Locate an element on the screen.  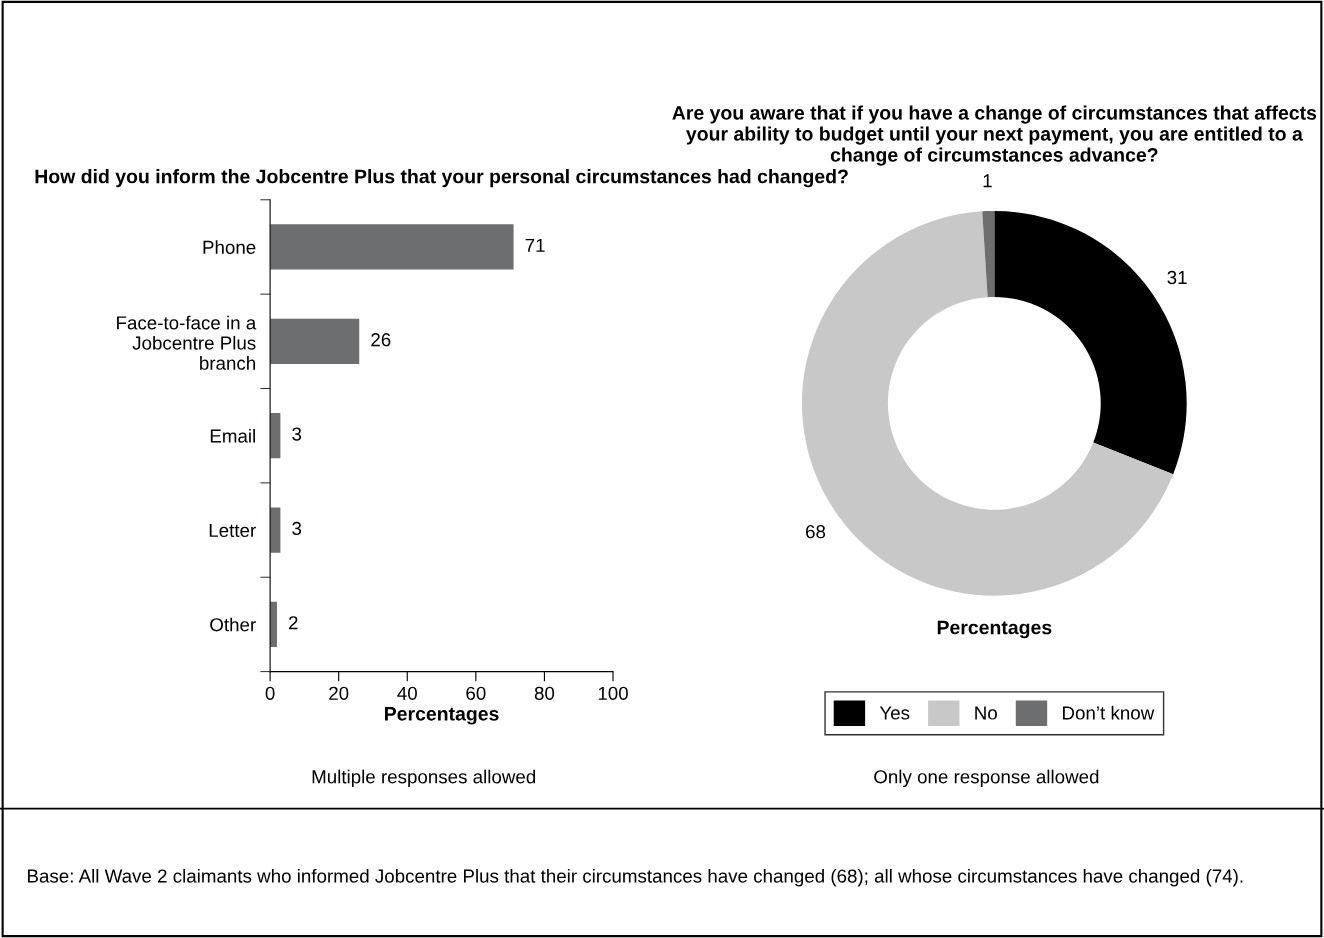
data-label: 2 is located at coordinates (293, 623).